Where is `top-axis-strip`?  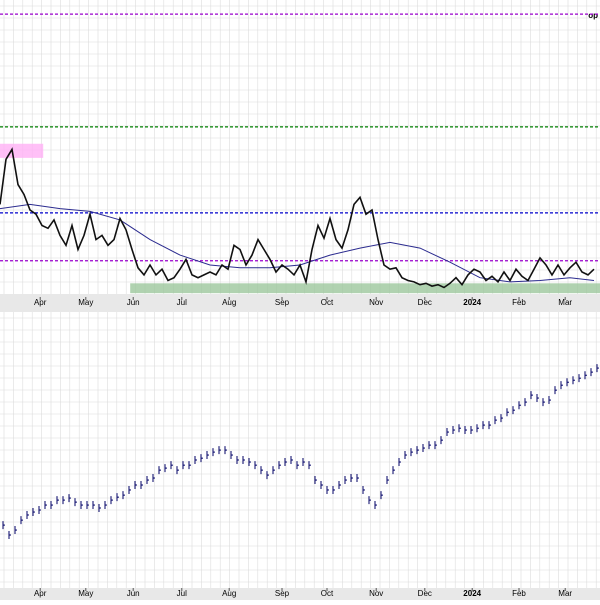 top-axis-strip is located at coordinates (300, 303).